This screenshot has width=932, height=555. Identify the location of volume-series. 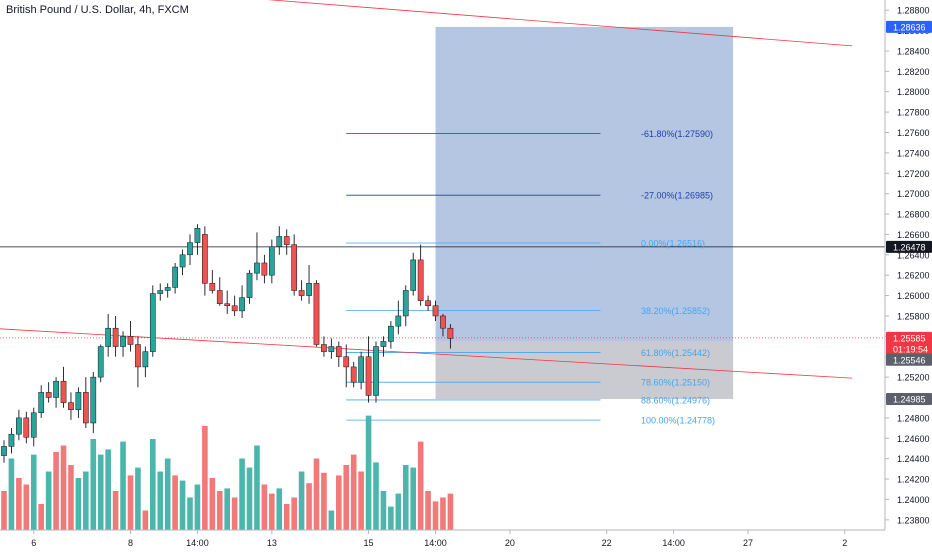
(227, 472).